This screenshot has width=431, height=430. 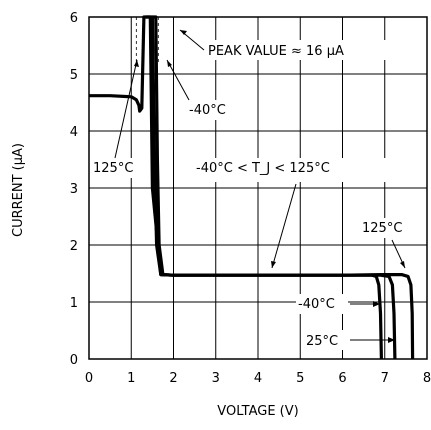 What do you see at coordinates (276, 51) in the screenshot?
I see `annotation-peak-value: PEAK VALUE ≈ 16 μA` at bounding box center [276, 51].